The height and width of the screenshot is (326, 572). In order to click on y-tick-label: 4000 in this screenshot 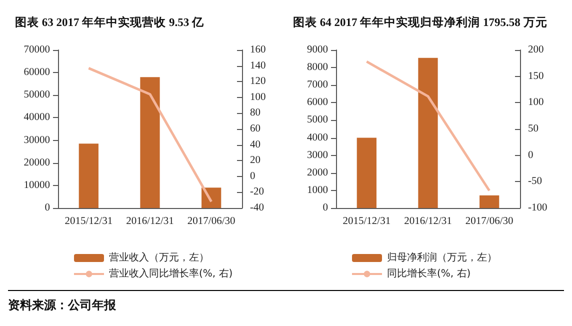, I will do `click(317, 138)`.